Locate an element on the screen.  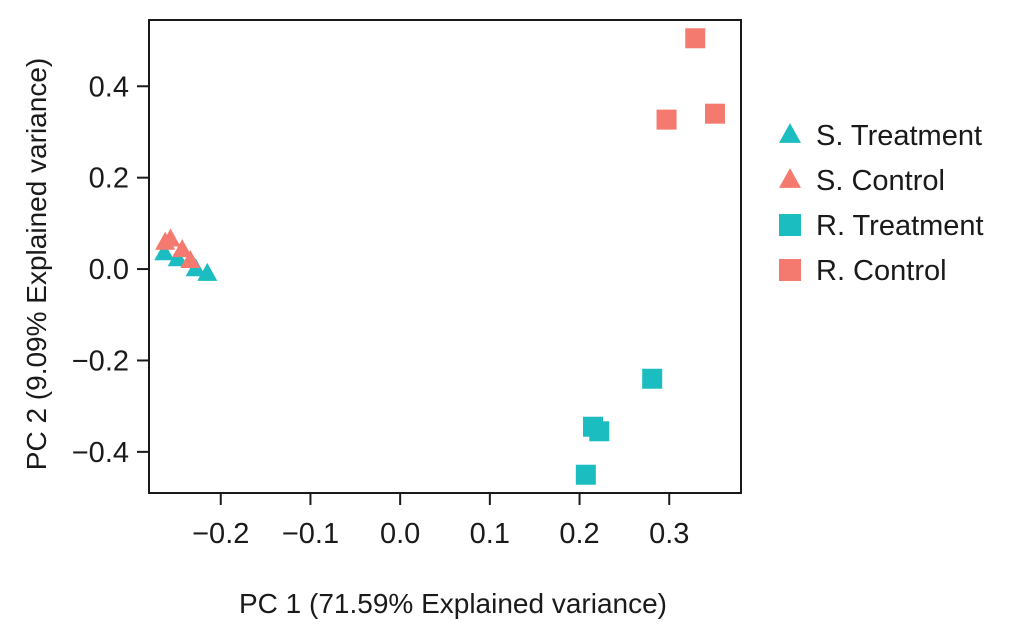
y-tick-label: −0.2 is located at coordinates (100, 361).